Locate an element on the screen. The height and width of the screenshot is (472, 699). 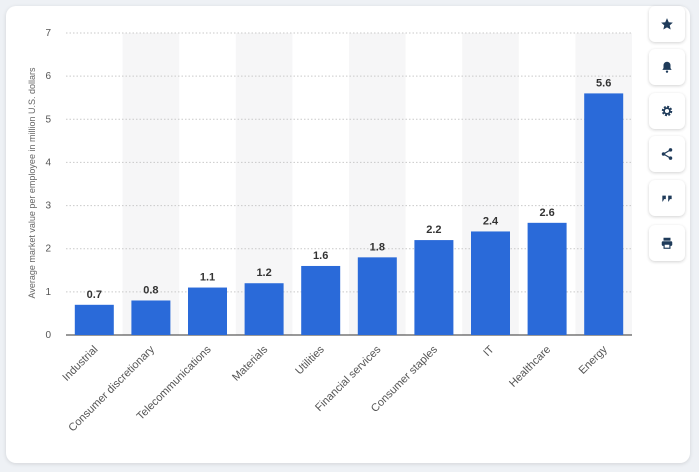
share-icon is located at coordinates (667, 154).